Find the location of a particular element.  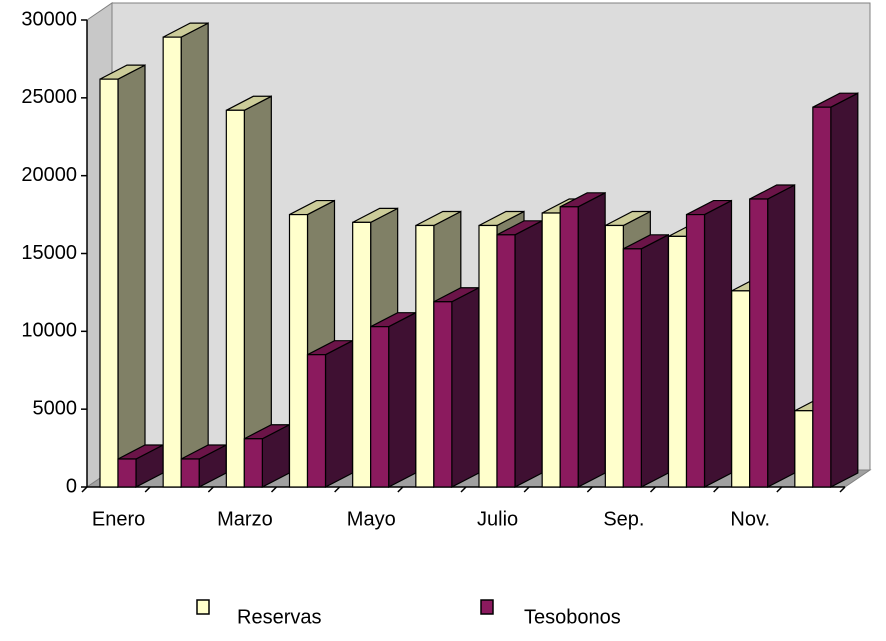

x-tick-label: Enero is located at coordinates (118, 519).